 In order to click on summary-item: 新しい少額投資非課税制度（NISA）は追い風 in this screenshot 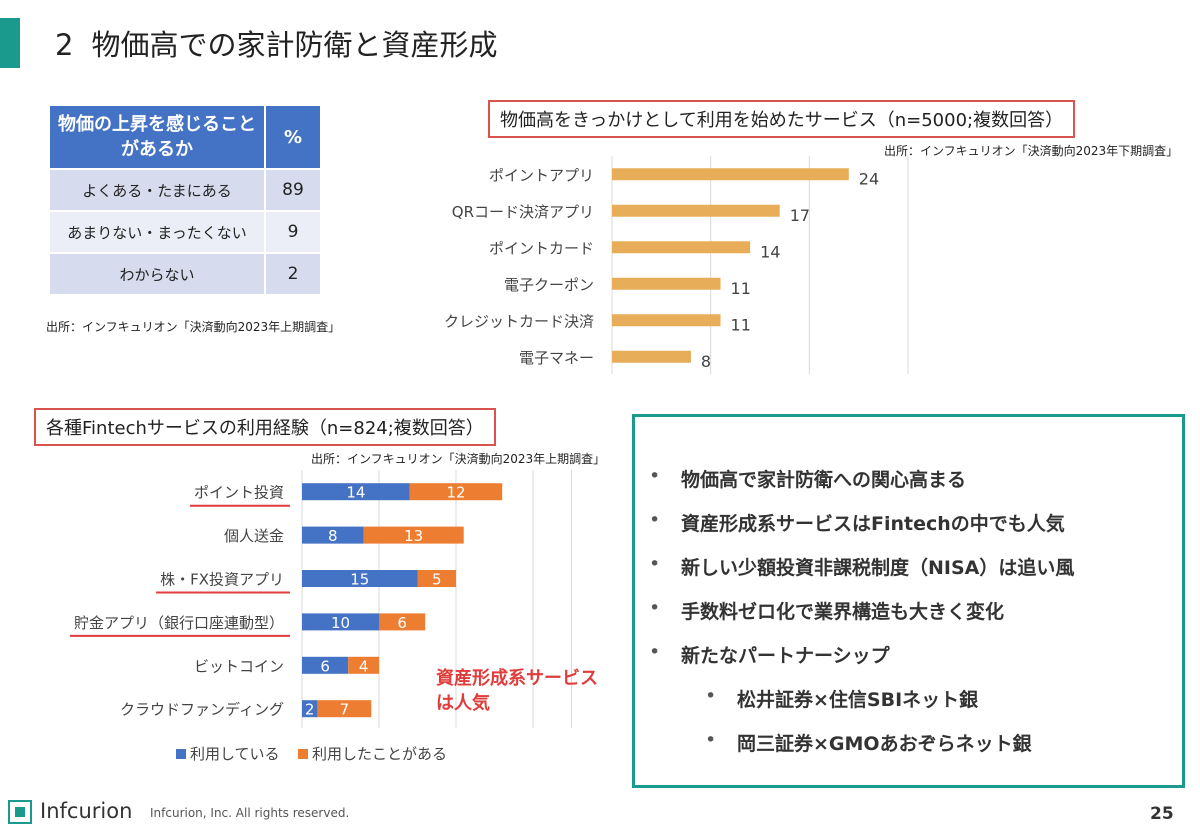, I will do `click(861, 566)`.